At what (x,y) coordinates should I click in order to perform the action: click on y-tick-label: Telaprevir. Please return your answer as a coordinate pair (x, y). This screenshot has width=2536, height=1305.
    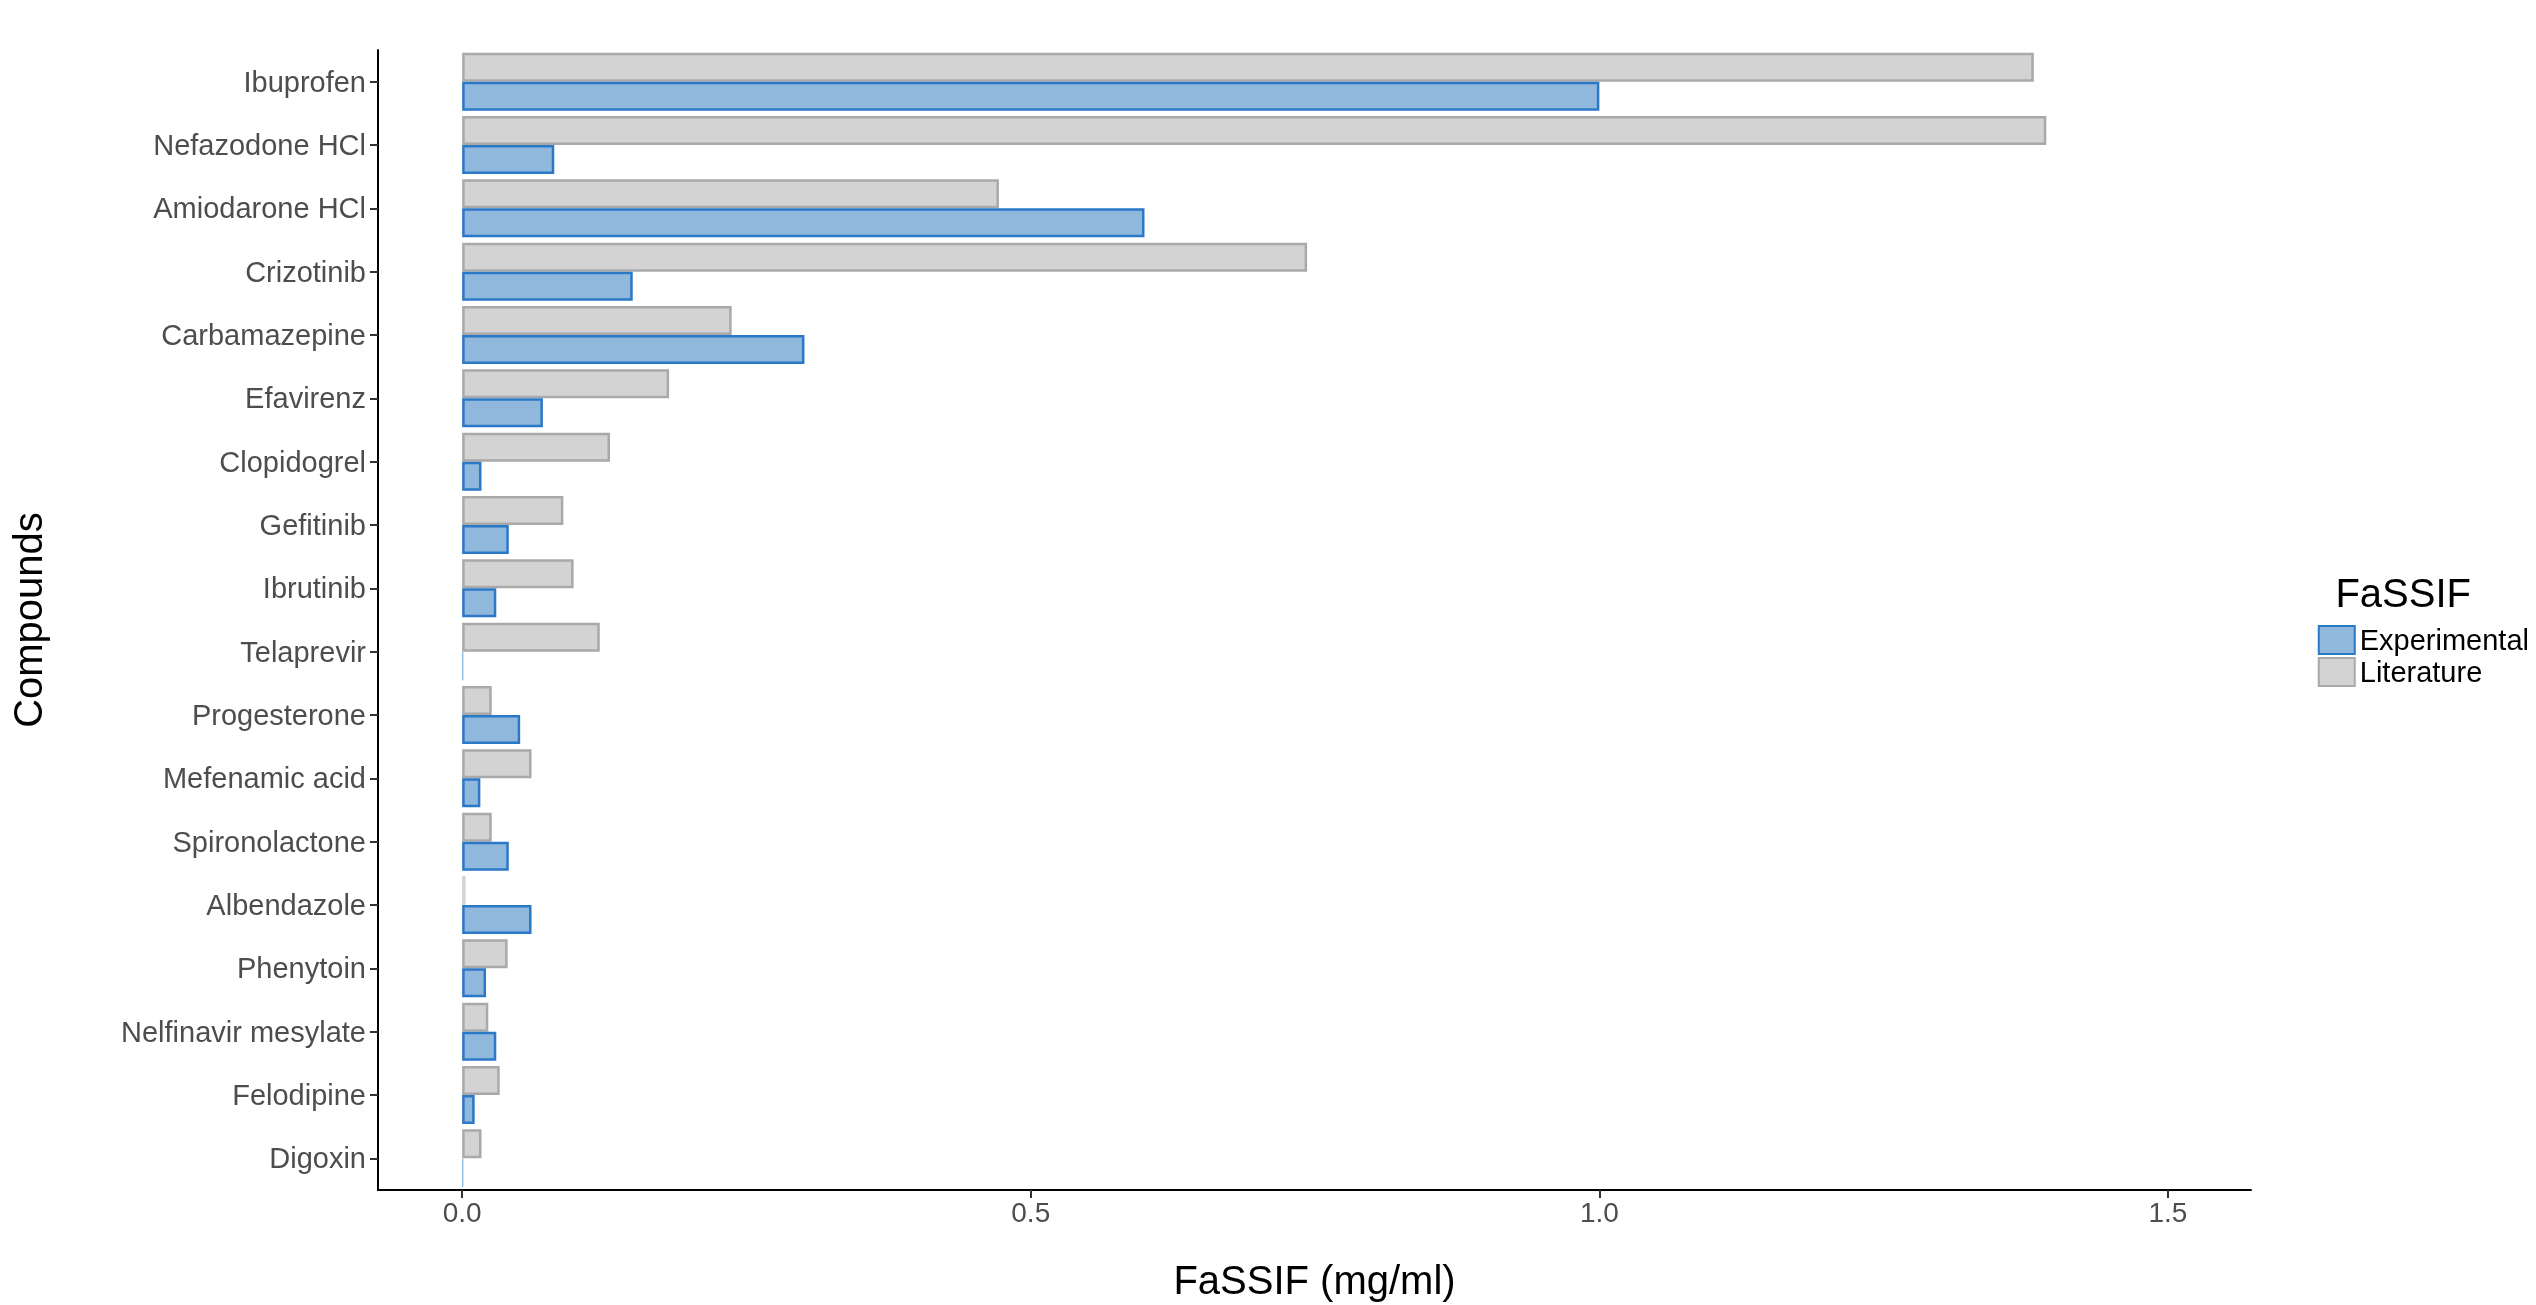
    Looking at the image, I should click on (303, 651).